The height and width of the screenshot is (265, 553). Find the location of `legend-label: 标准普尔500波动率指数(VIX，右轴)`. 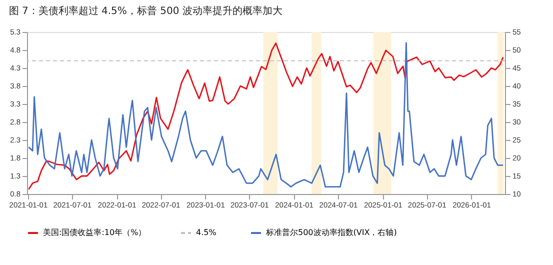

legend-label: 标准普尔500波动率指数(VIX，右轴) is located at coordinates (331, 232).